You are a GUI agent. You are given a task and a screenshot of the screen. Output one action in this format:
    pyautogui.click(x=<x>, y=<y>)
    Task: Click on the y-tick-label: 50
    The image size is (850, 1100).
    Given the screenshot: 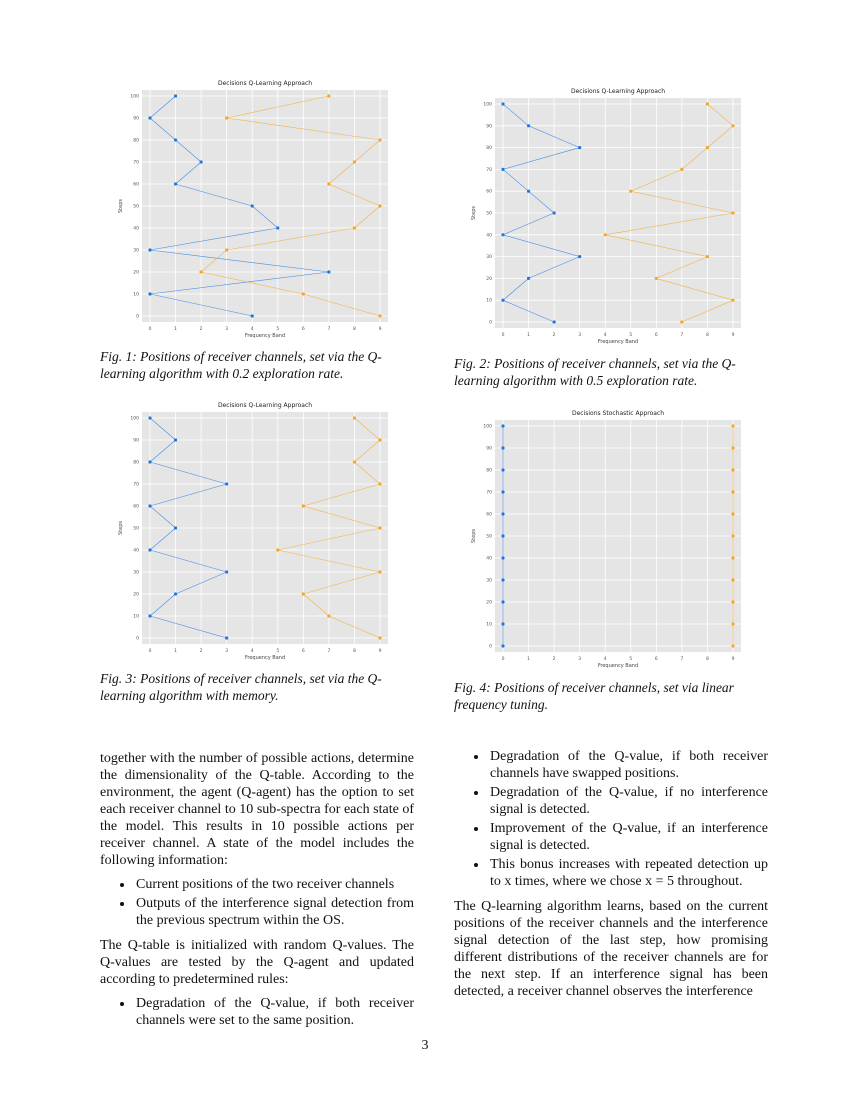 What is the action you would take?
    pyautogui.click(x=136, y=529)
    